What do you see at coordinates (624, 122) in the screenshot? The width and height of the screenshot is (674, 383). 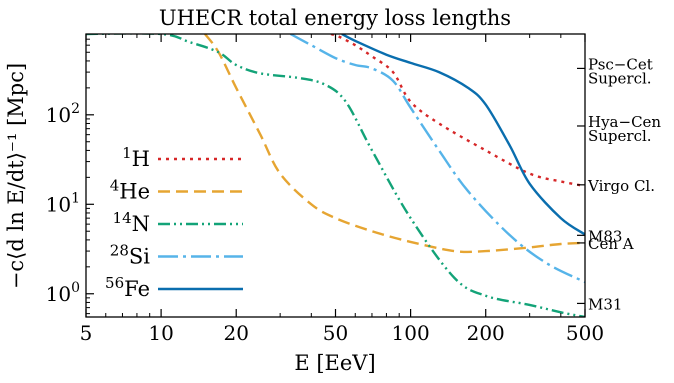 I see `reference-label: Hya−Cen` at bounding box center [624, 122].